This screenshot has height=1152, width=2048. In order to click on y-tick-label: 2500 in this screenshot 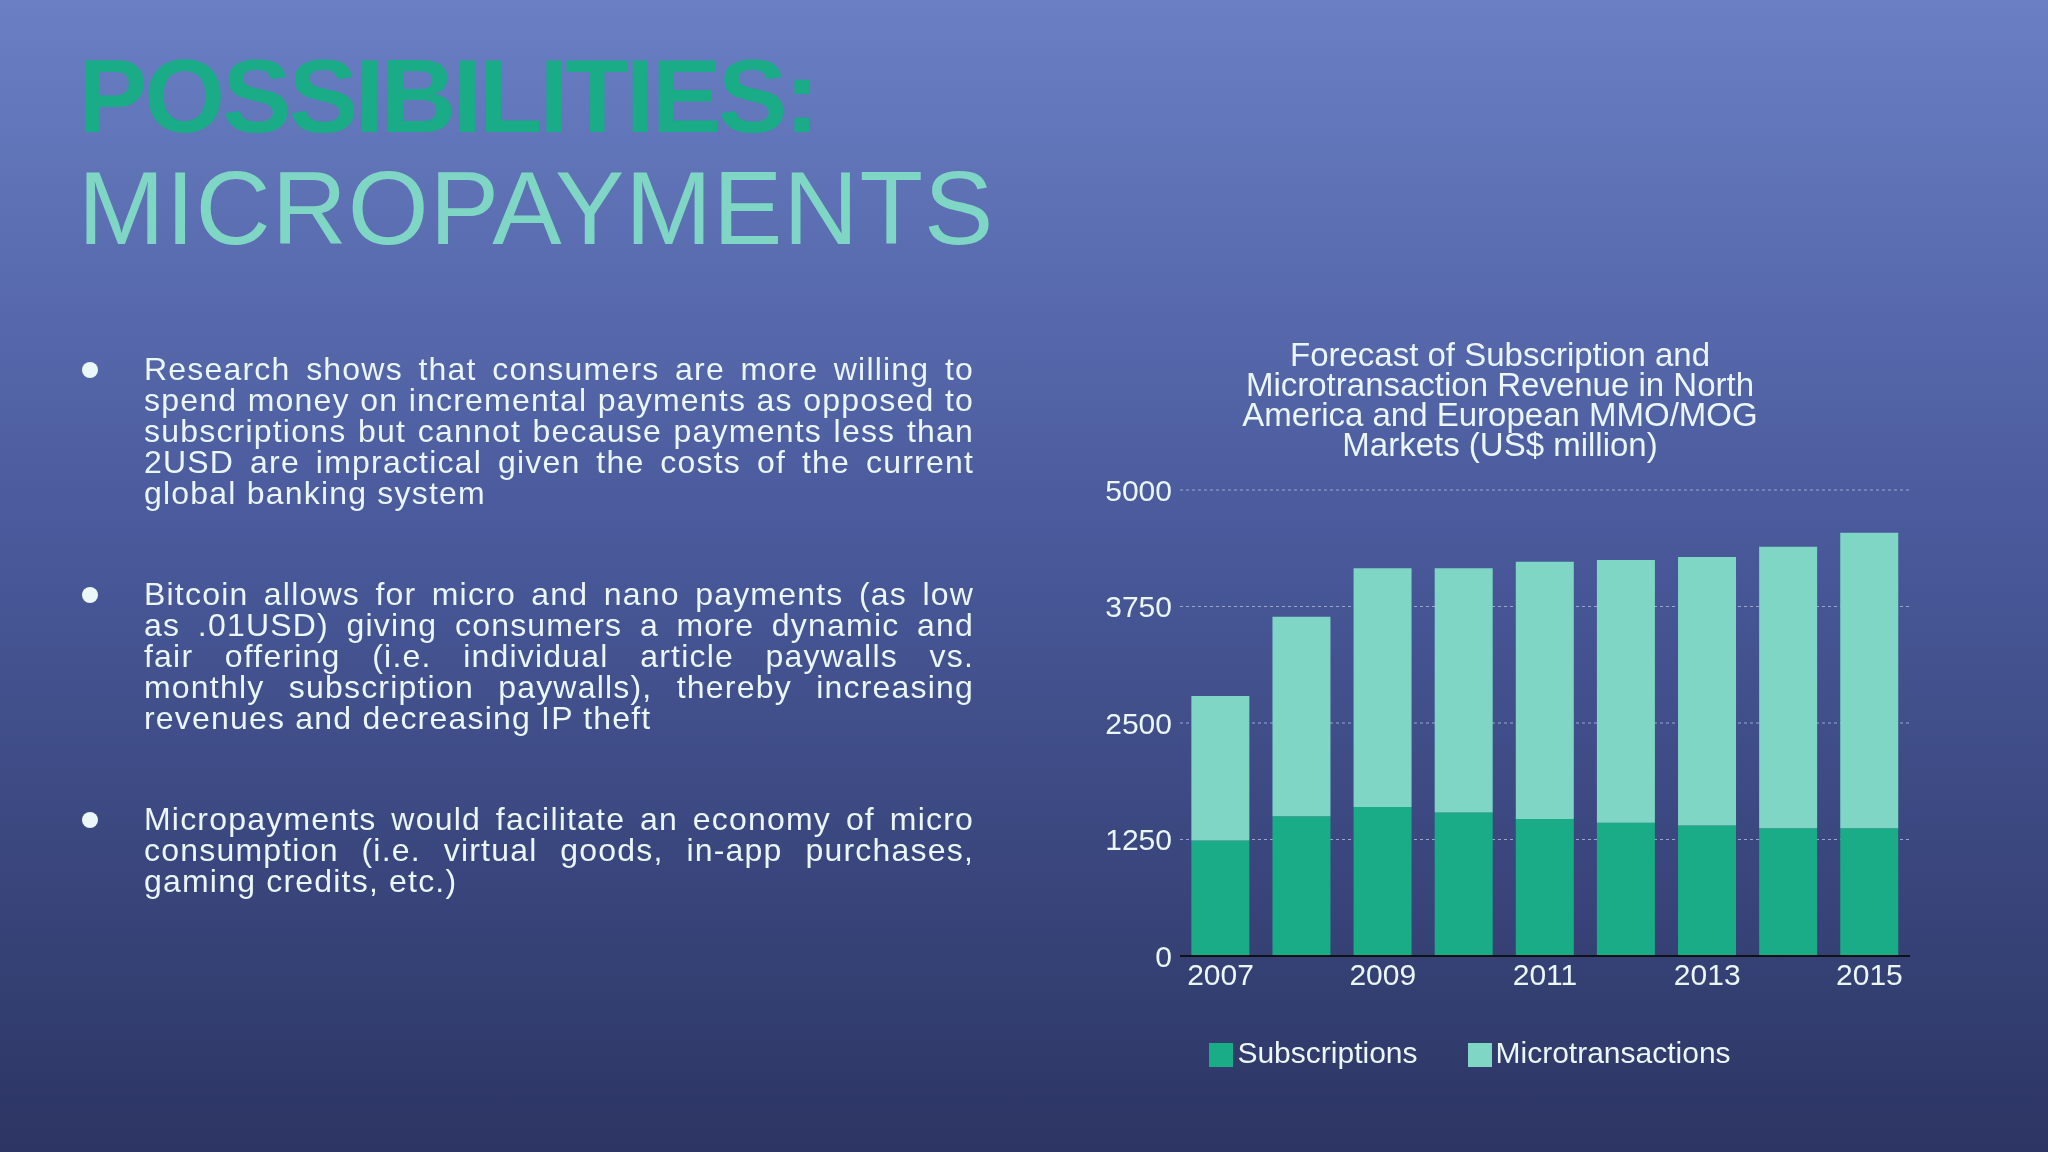, I will do `click(1138, 723)`.